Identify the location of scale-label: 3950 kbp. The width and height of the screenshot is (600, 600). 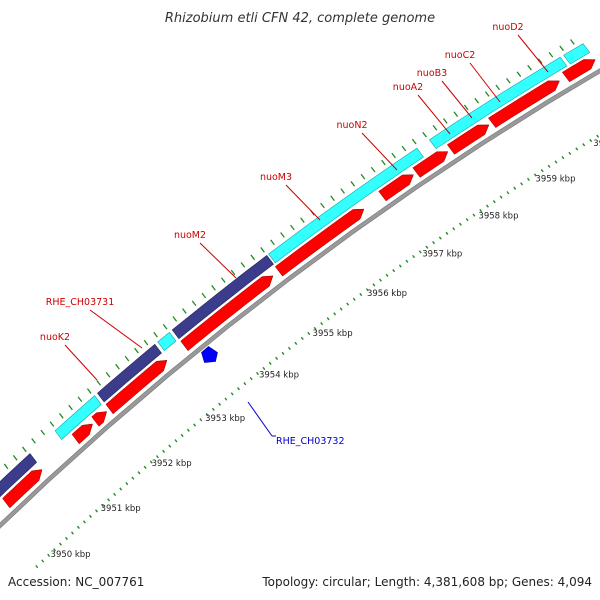
(71, 555).